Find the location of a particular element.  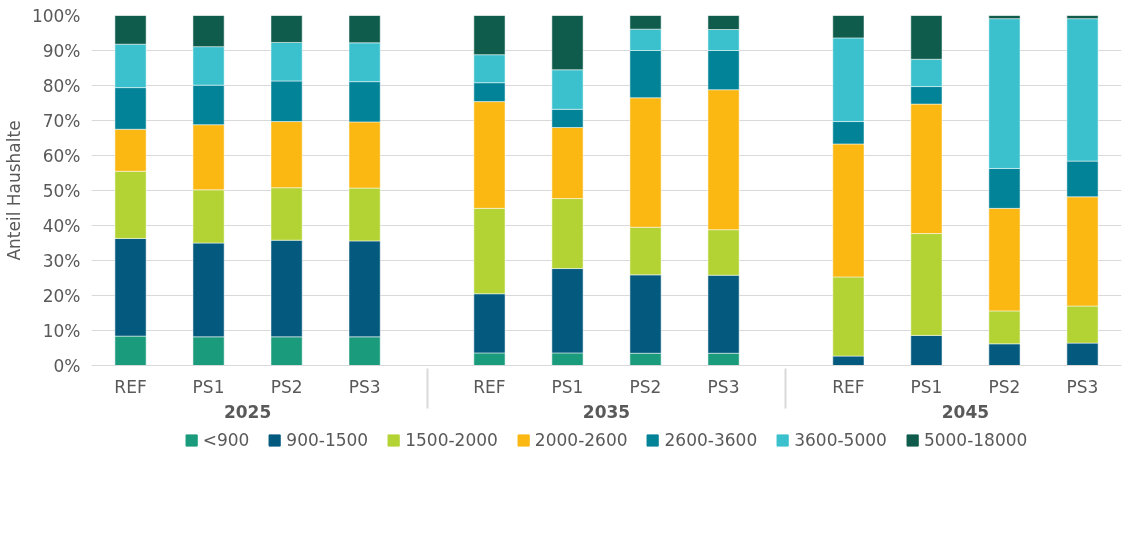

y-tick-label: 40% is located at coordinates (61, 225).